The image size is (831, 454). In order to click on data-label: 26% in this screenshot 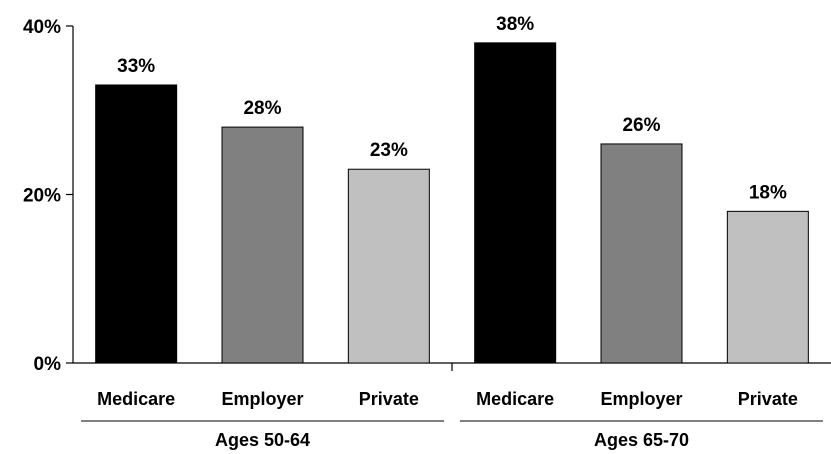, I will do `click(641, 125)`.